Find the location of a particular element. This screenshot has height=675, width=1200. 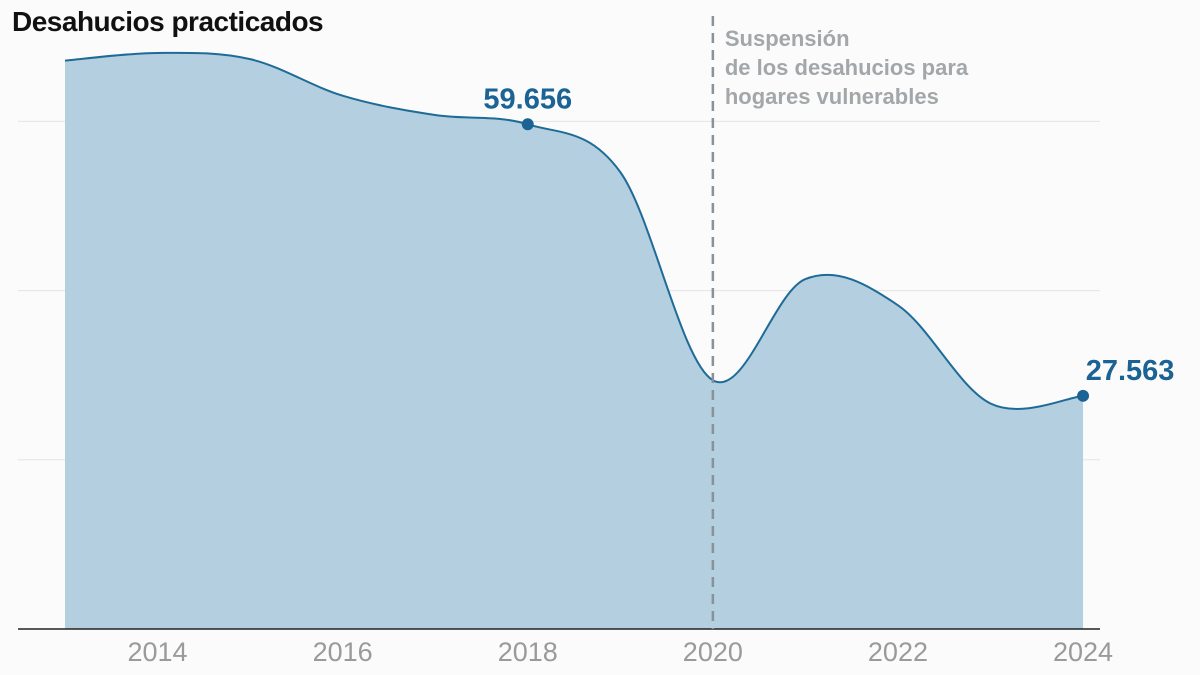

data-label: 27.563 is located at coordinates (1130, 371).